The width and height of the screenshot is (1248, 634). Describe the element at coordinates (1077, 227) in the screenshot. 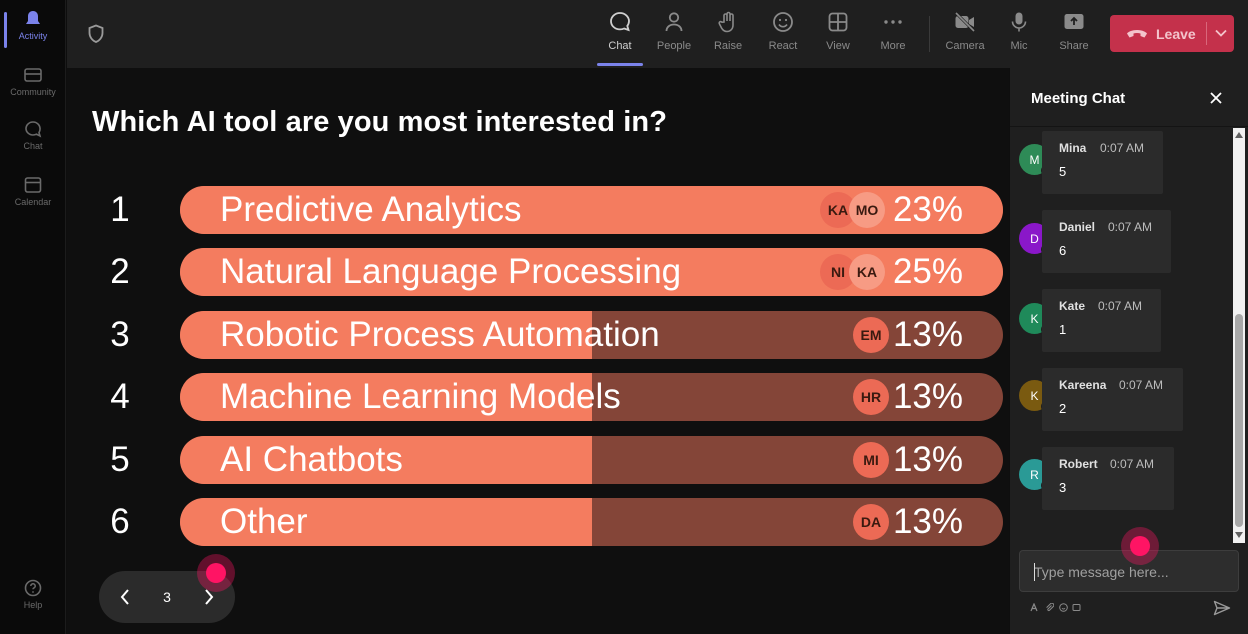

I see `message-author: Daniel` at that location.